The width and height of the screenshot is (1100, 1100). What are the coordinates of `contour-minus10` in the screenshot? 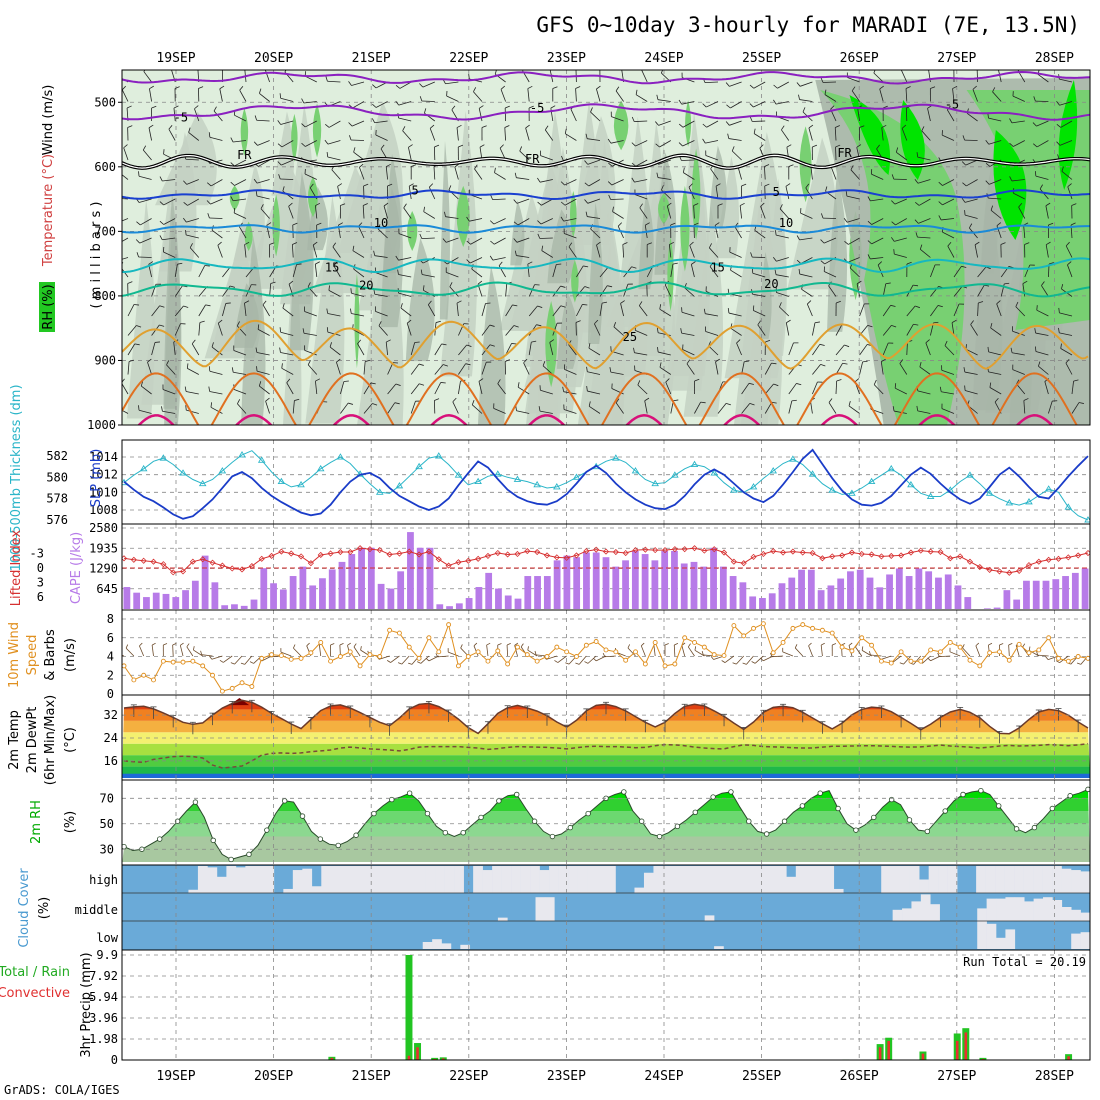 It's located at (606, 77).